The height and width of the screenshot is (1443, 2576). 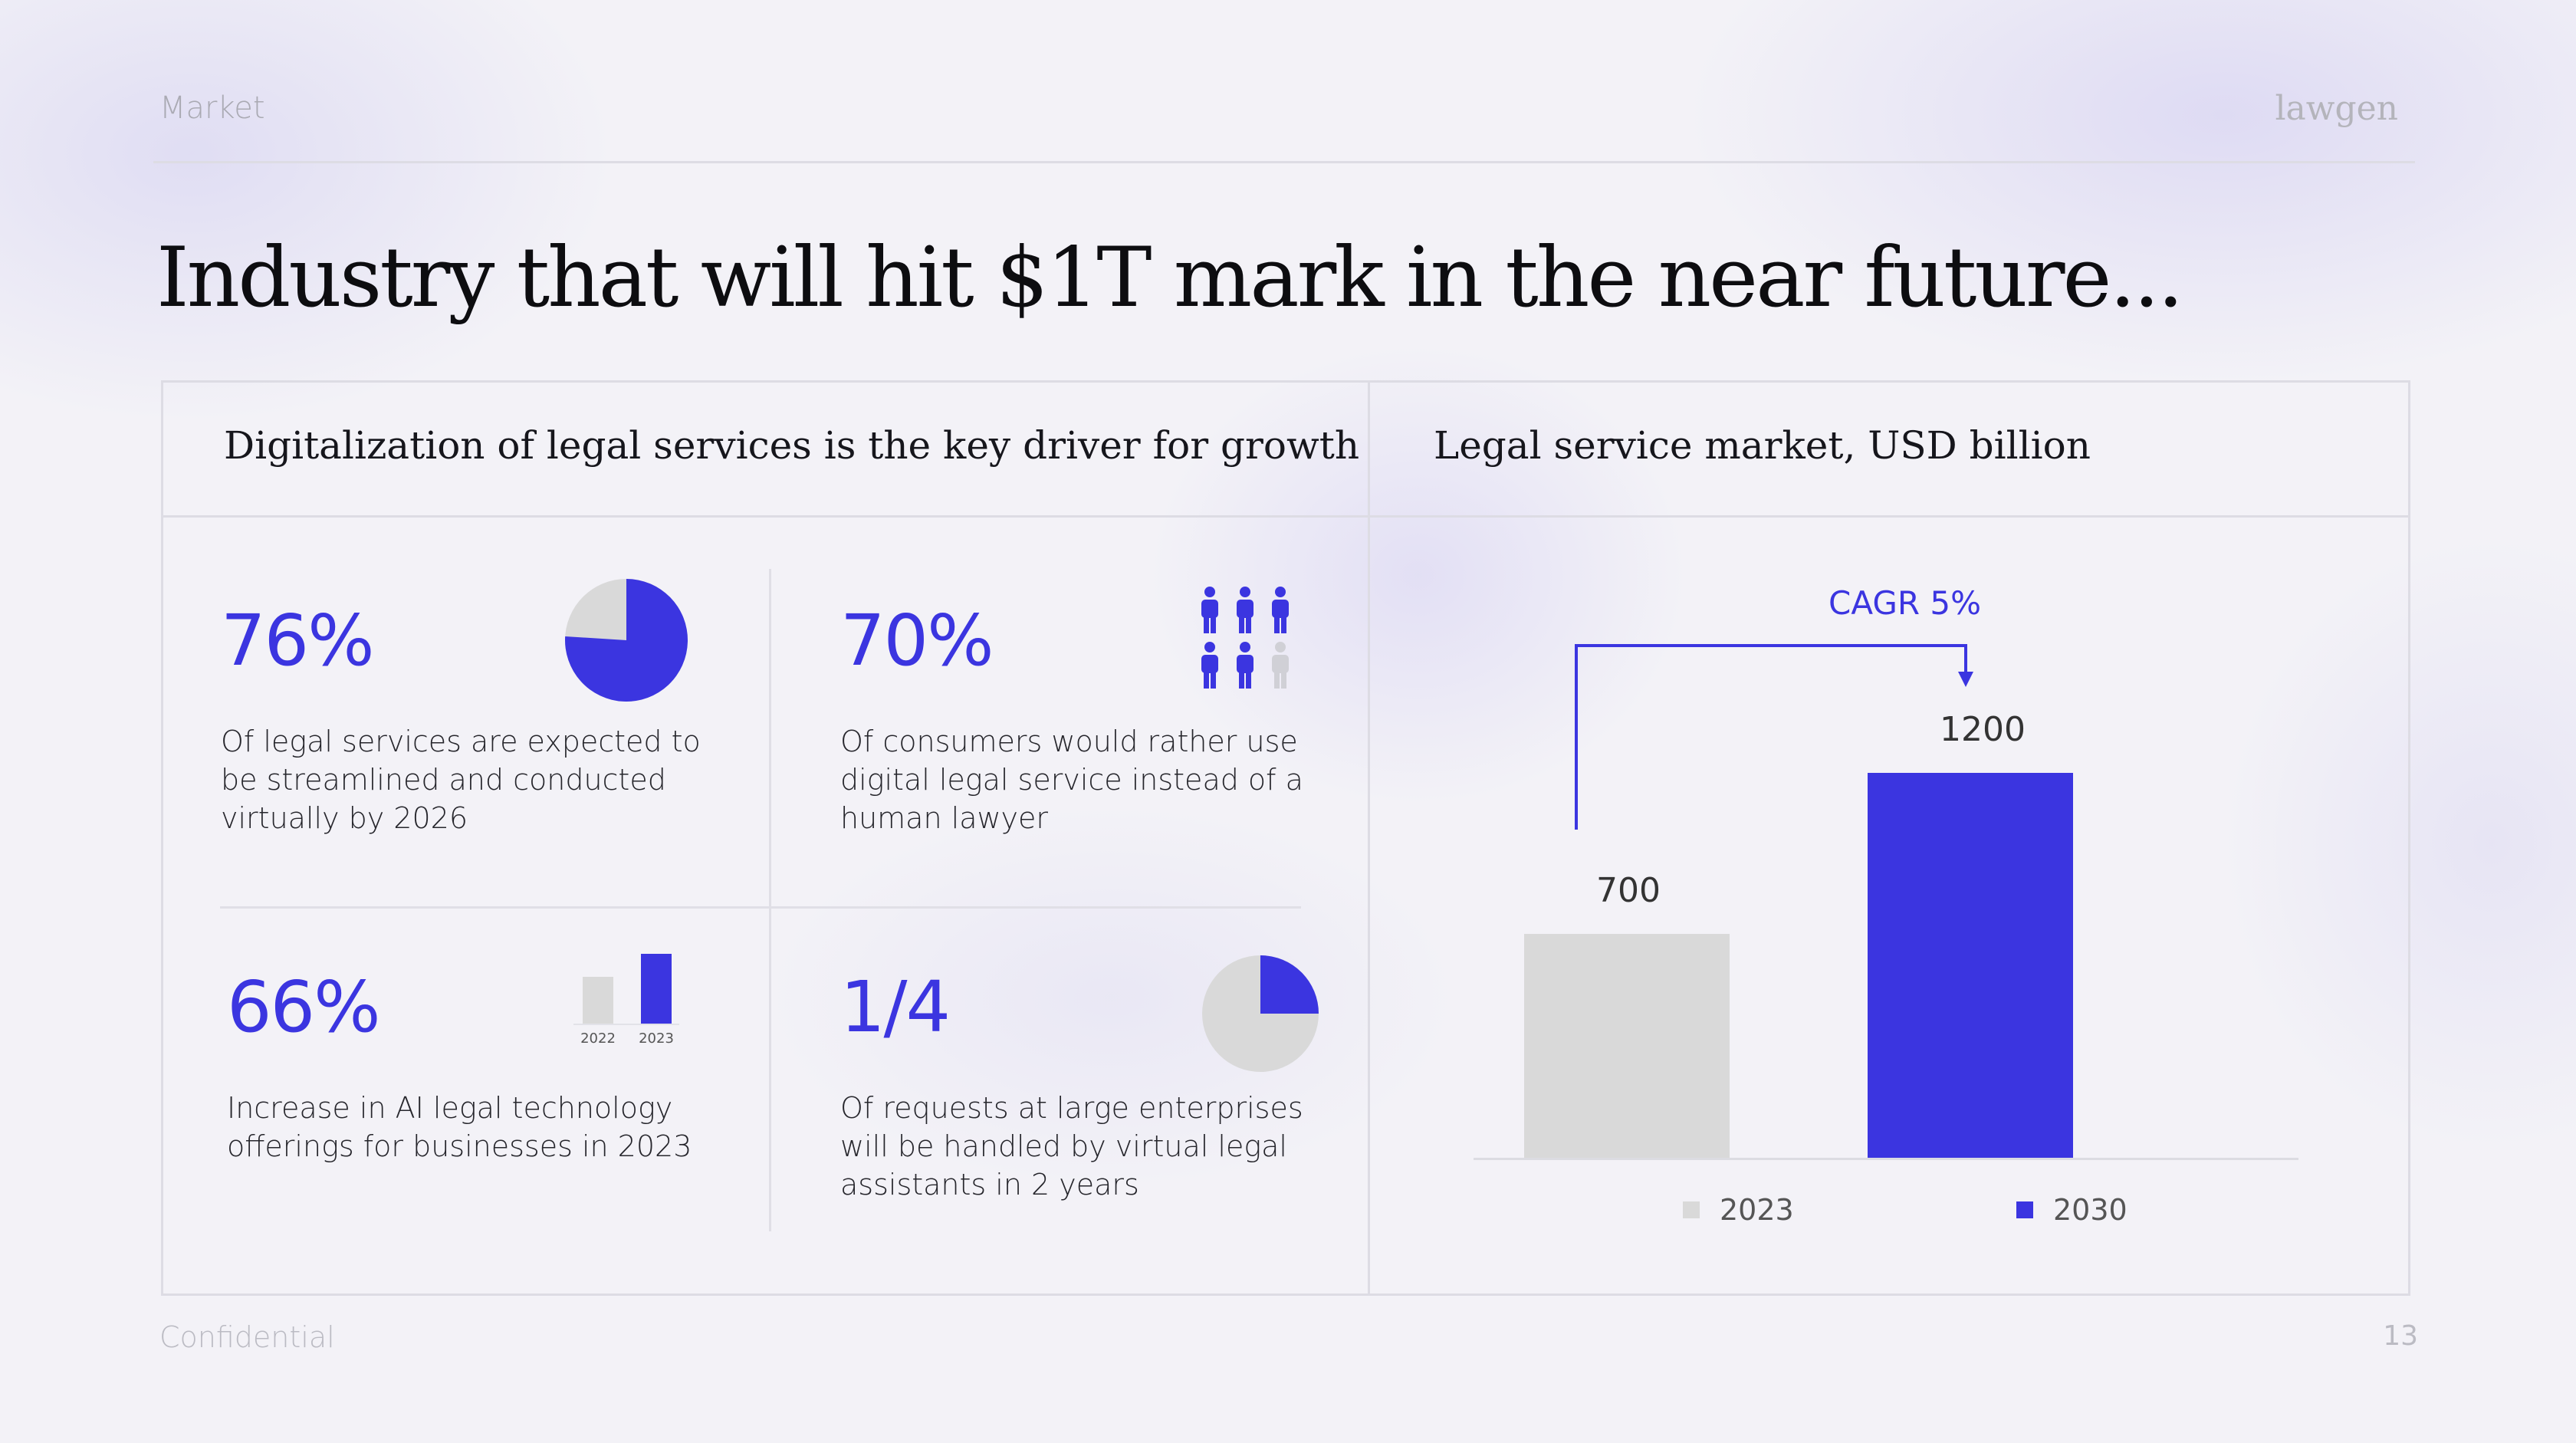 I want to click on stats-grid-vertical-divider, so click(x=770, y=900).